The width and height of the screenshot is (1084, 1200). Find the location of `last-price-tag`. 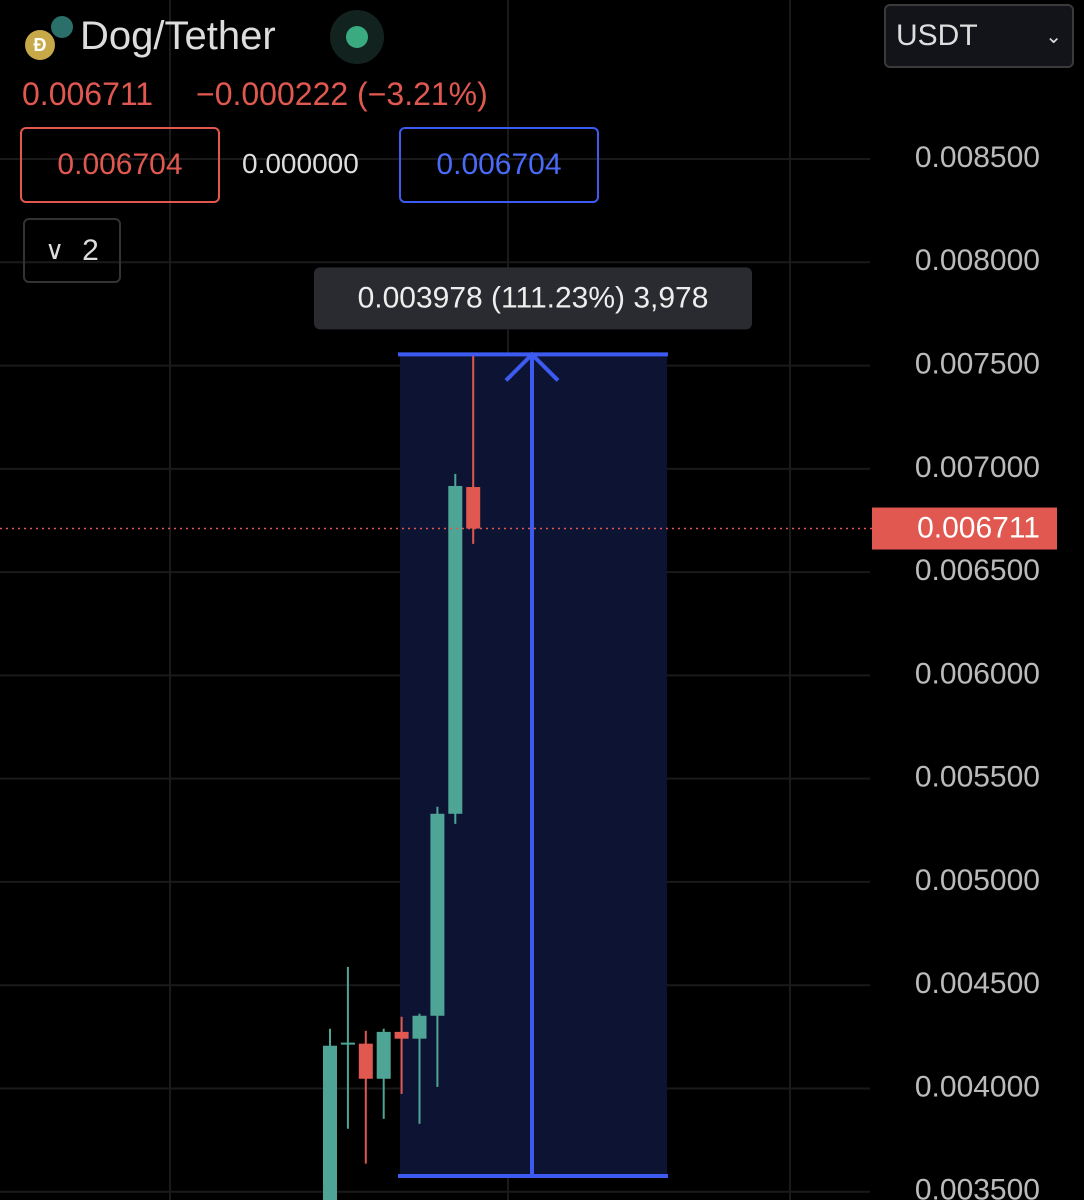

last-price-tag is located at coordinates (964, 528).